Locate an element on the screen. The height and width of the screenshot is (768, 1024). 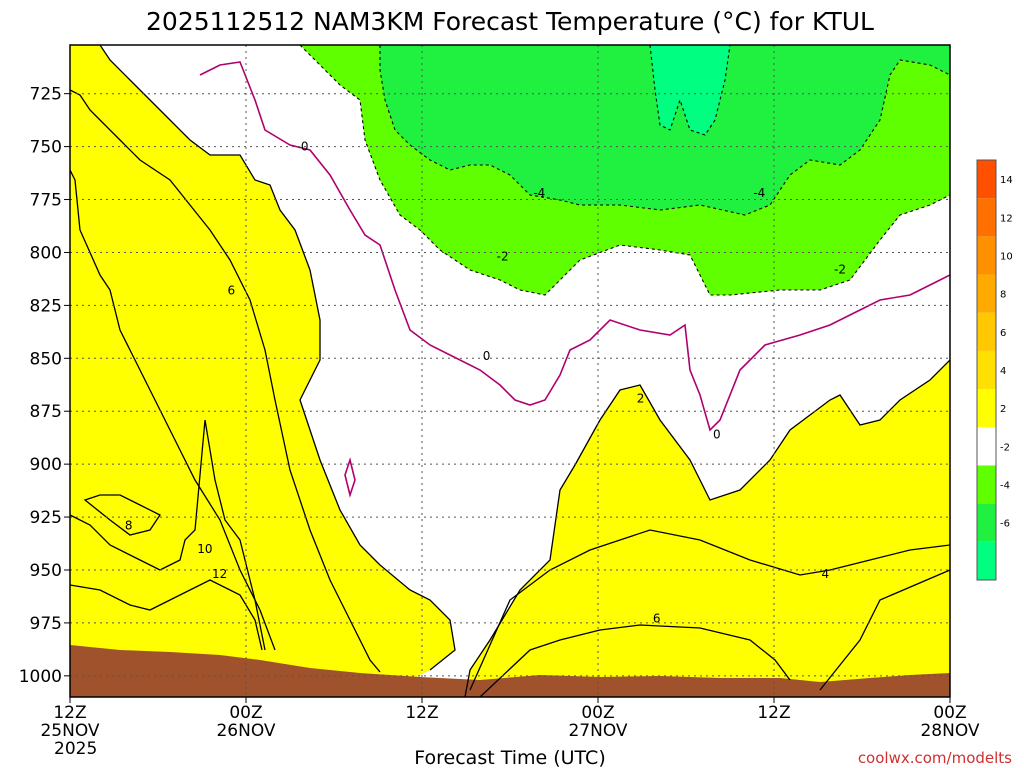
contour-label: 4 is located at coordinates (826, 574).